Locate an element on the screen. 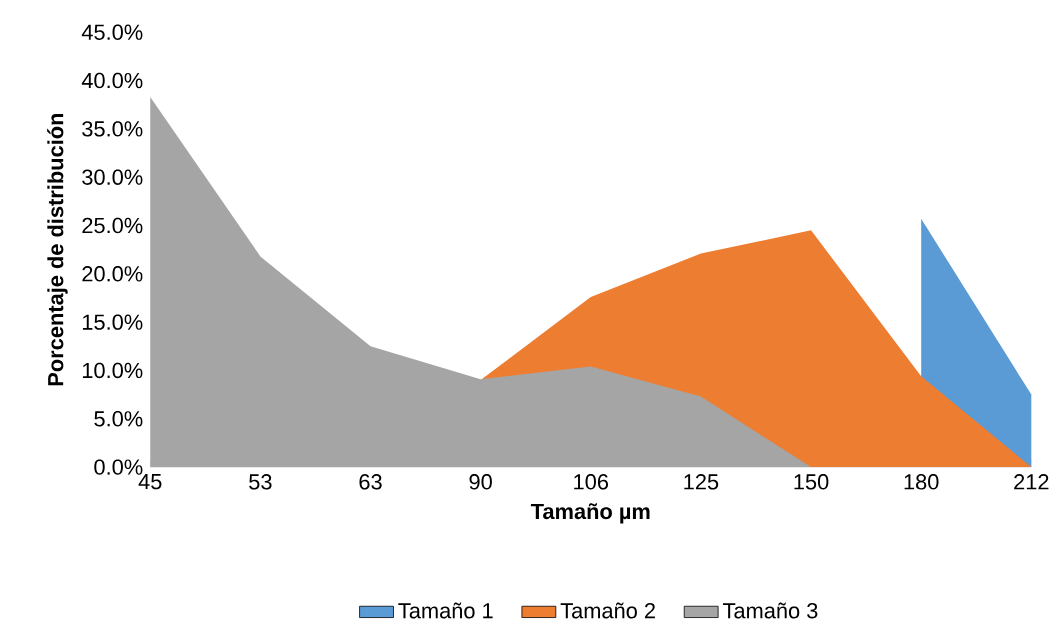  y-tick-label: 35.0% is located at coordinates (112, 129).